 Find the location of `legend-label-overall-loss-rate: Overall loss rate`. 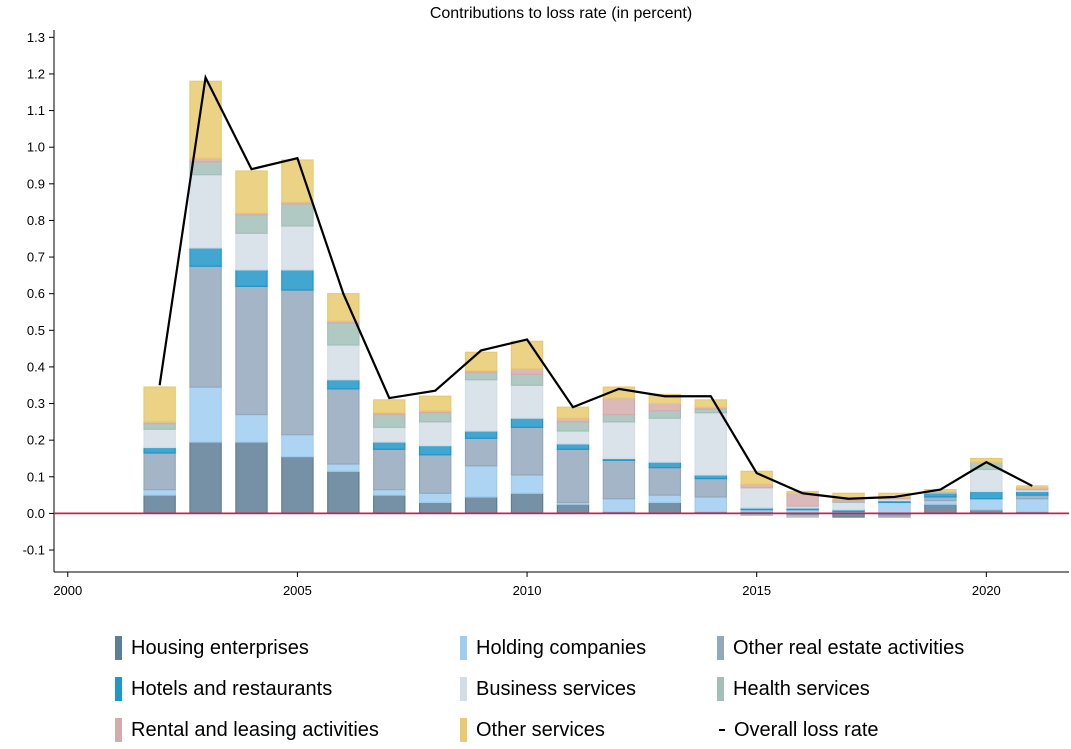

legend-label-overall-loss-rate: Overall loss rate is located at coordinates (806, 729).